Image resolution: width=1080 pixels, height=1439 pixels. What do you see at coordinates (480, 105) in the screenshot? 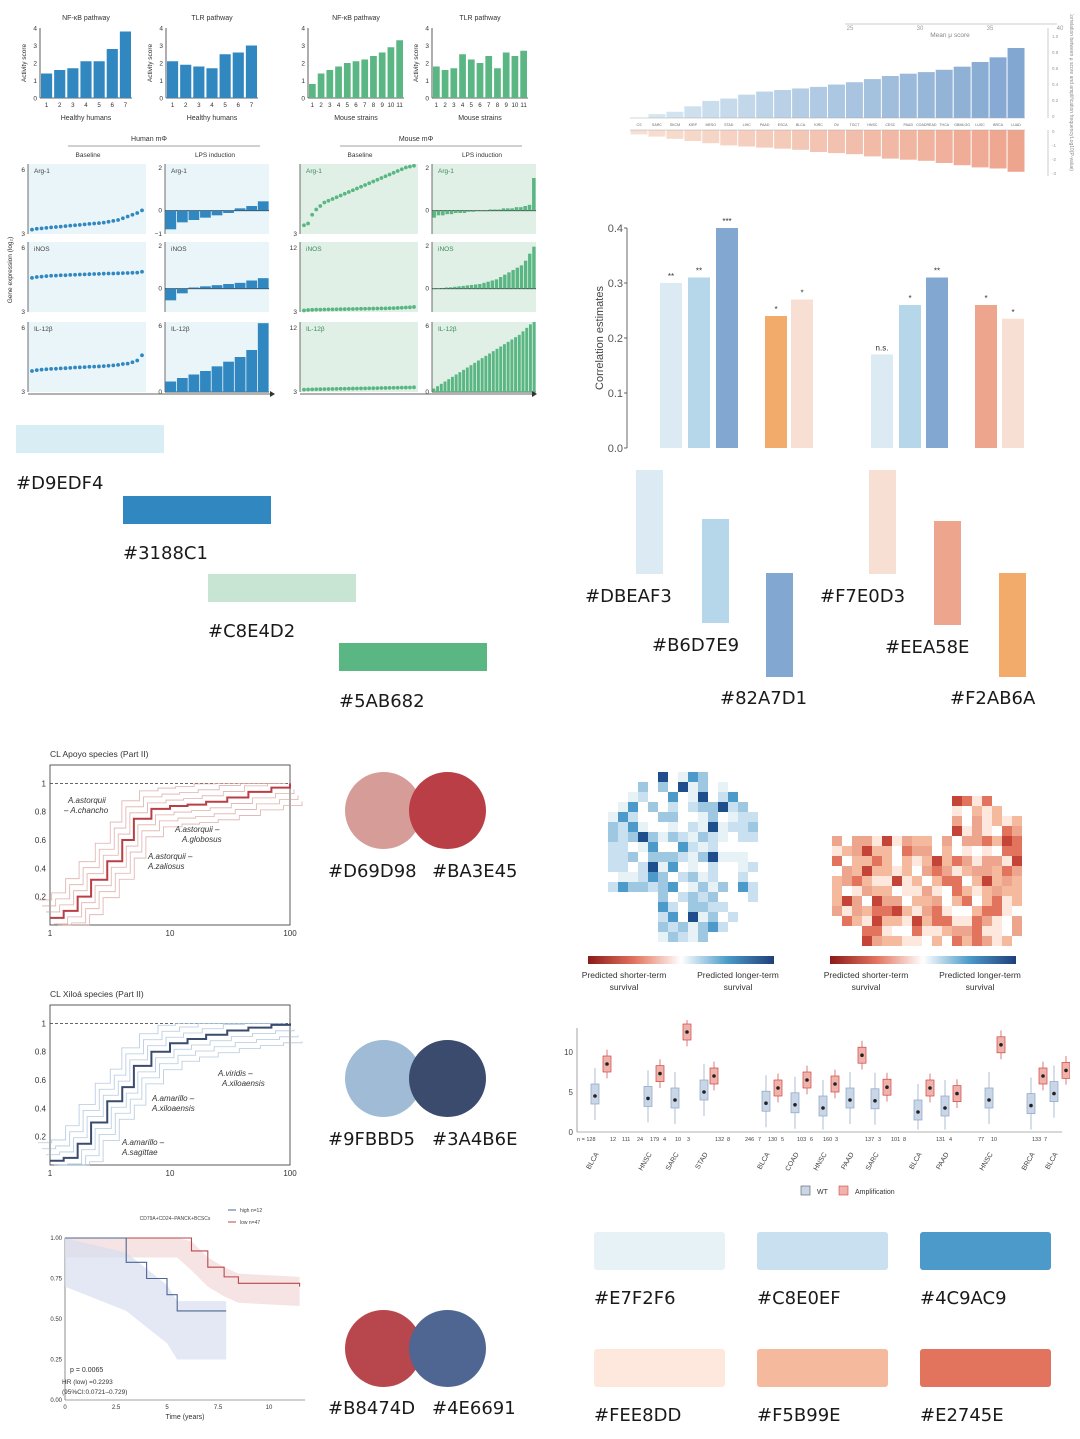
I see `x-tick-label: 6` at bounding box center [480, 105].